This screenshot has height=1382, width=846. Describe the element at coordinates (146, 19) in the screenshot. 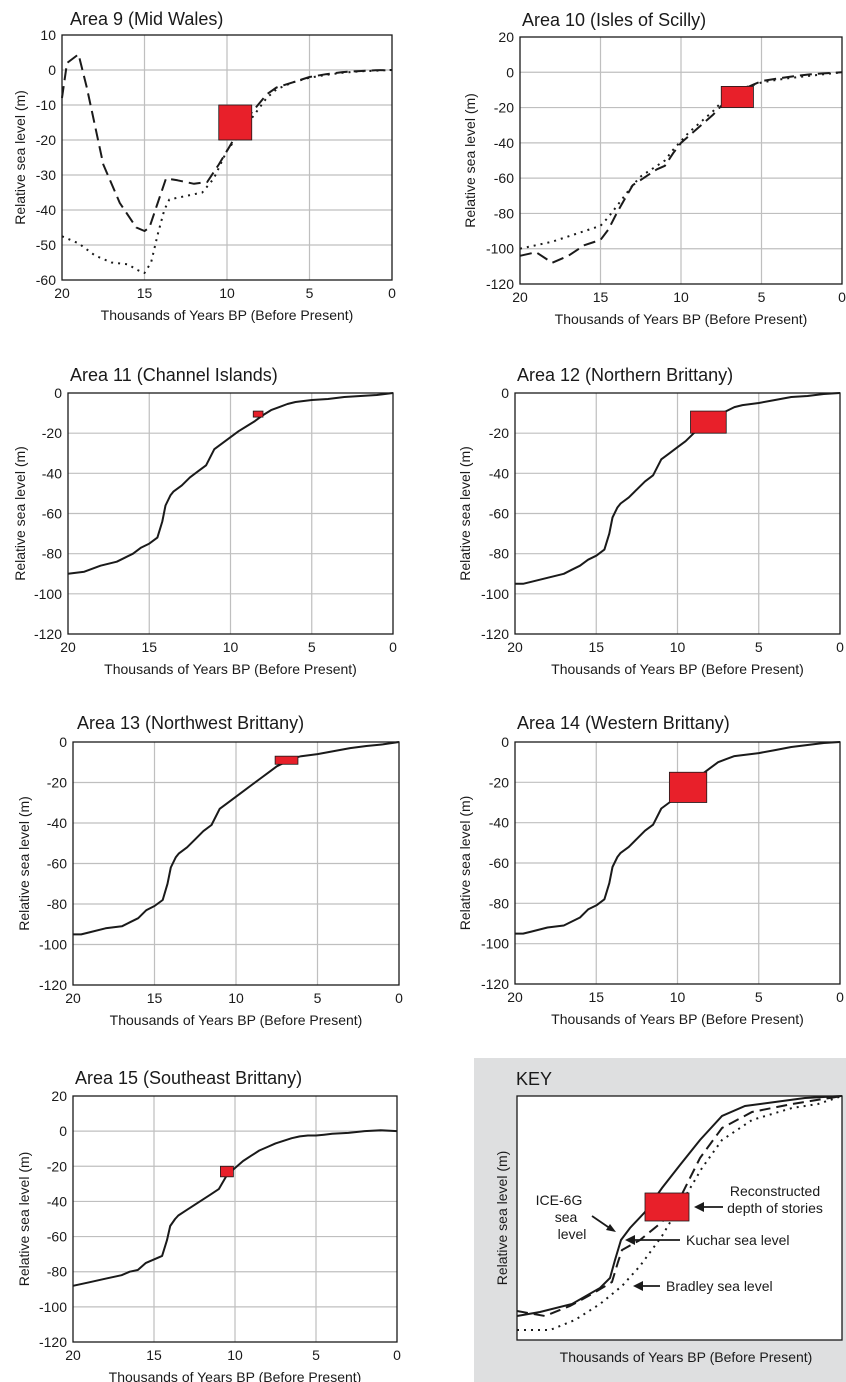

I see `chart-title: Area 9 (Mid Wales)` at that location.